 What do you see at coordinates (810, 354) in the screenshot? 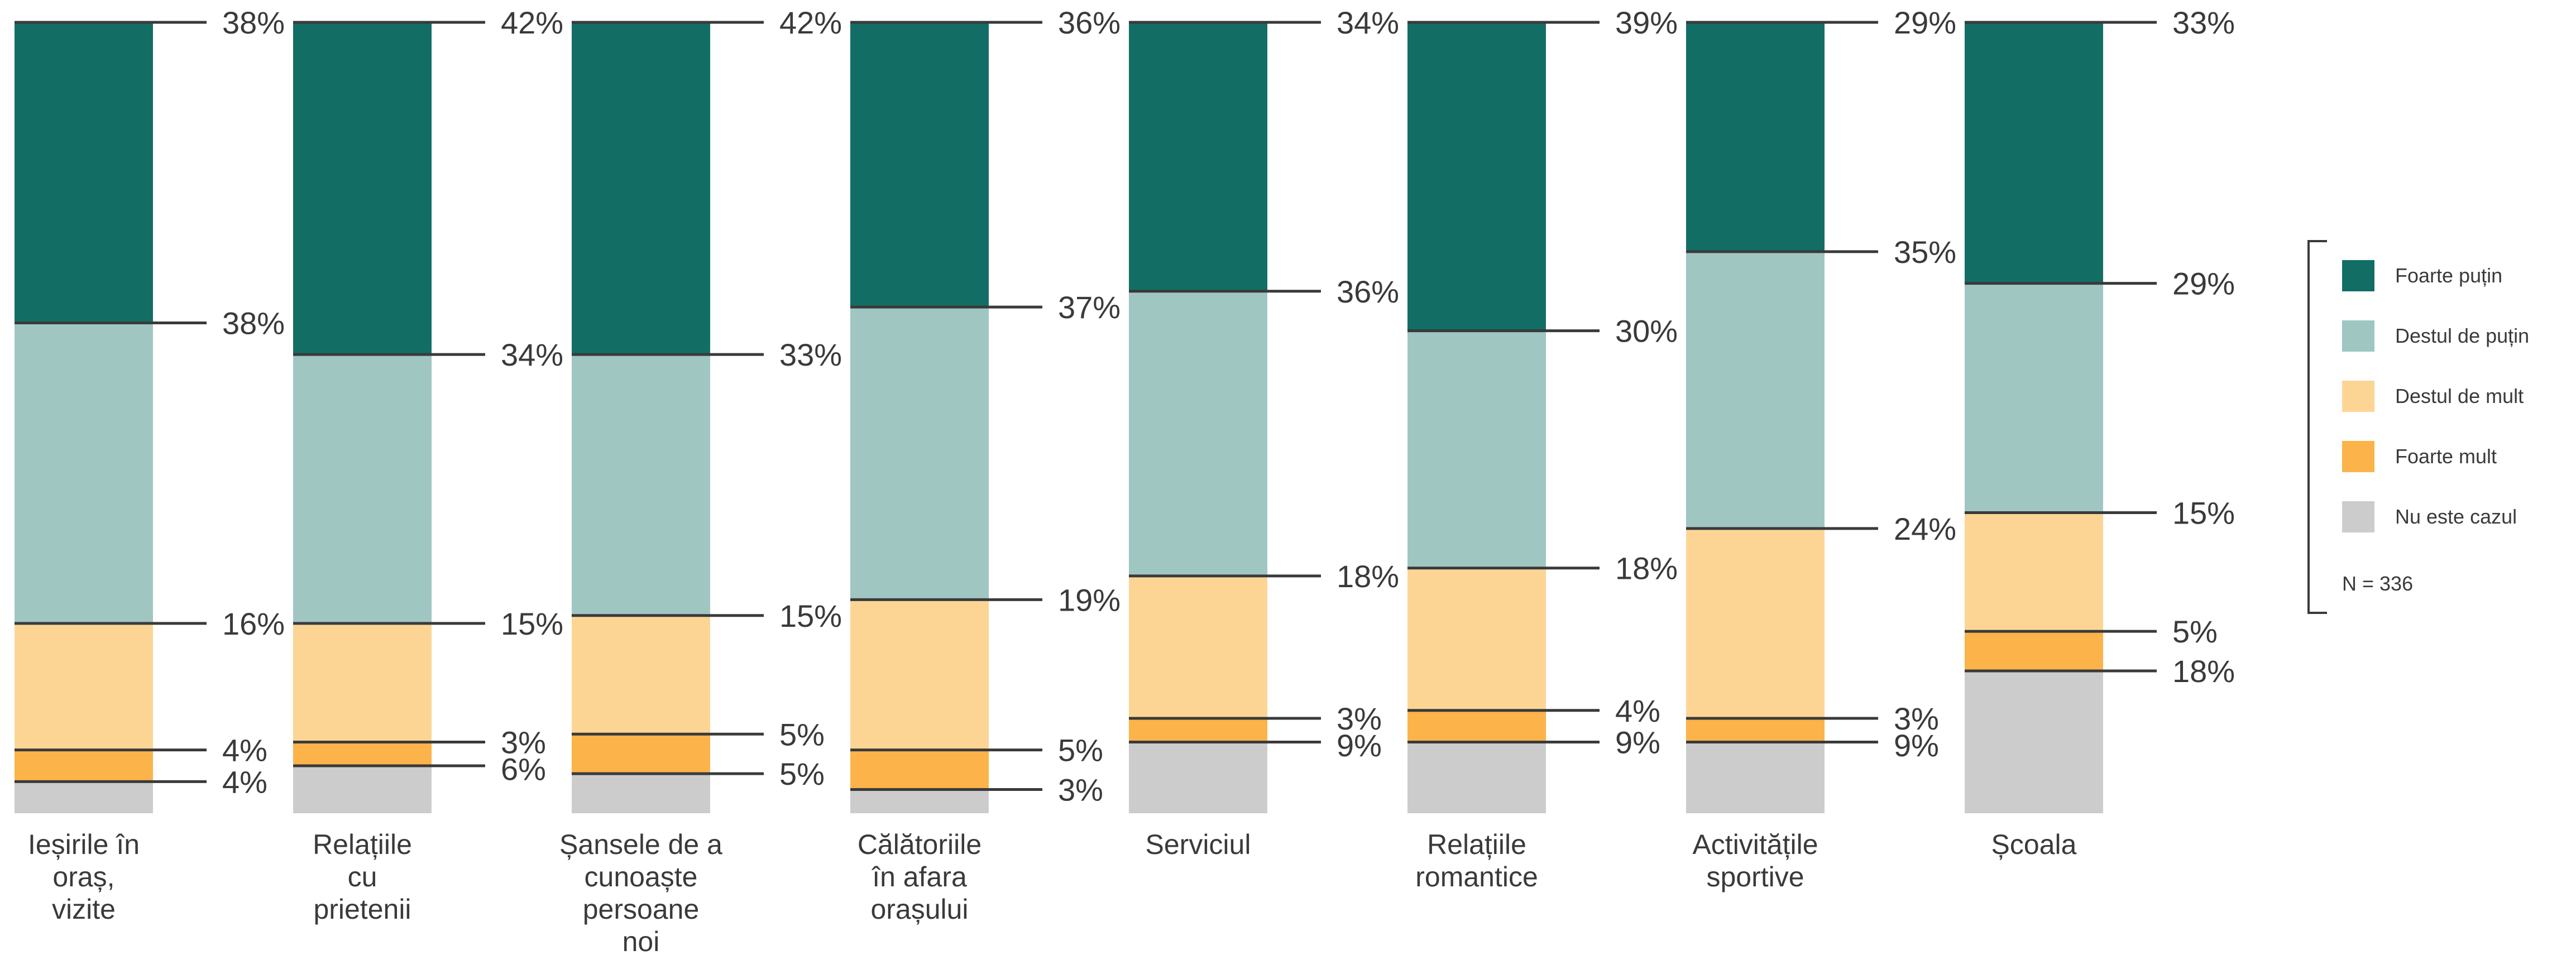
I see `value-label-destul-de-putin-3: 33%` at bounding box center [810, 354].